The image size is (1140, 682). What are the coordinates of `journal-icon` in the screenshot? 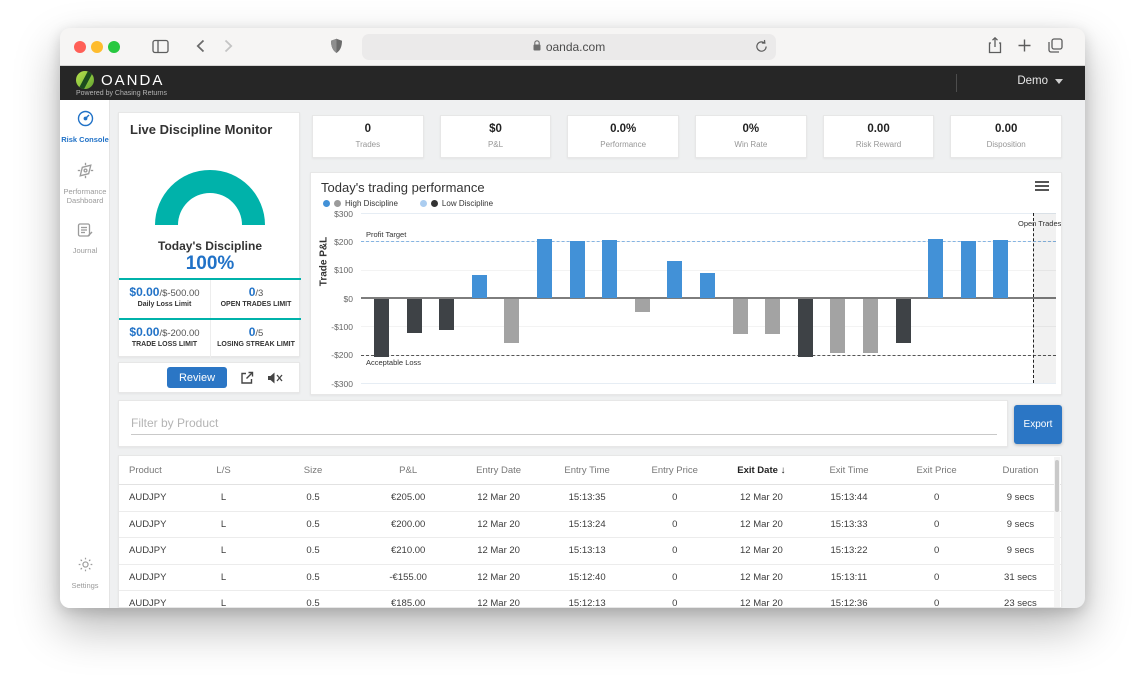 It's located at (85, 230).